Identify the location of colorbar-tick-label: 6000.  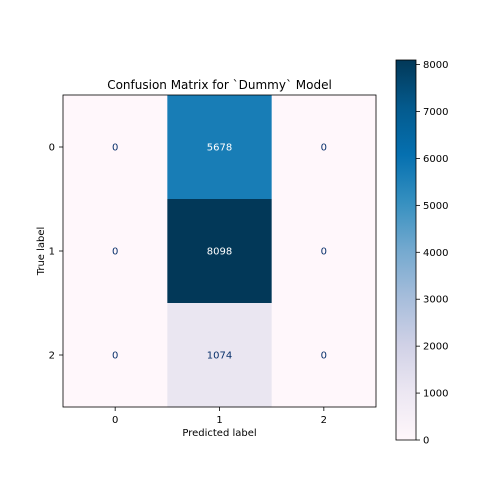
(435, 159).